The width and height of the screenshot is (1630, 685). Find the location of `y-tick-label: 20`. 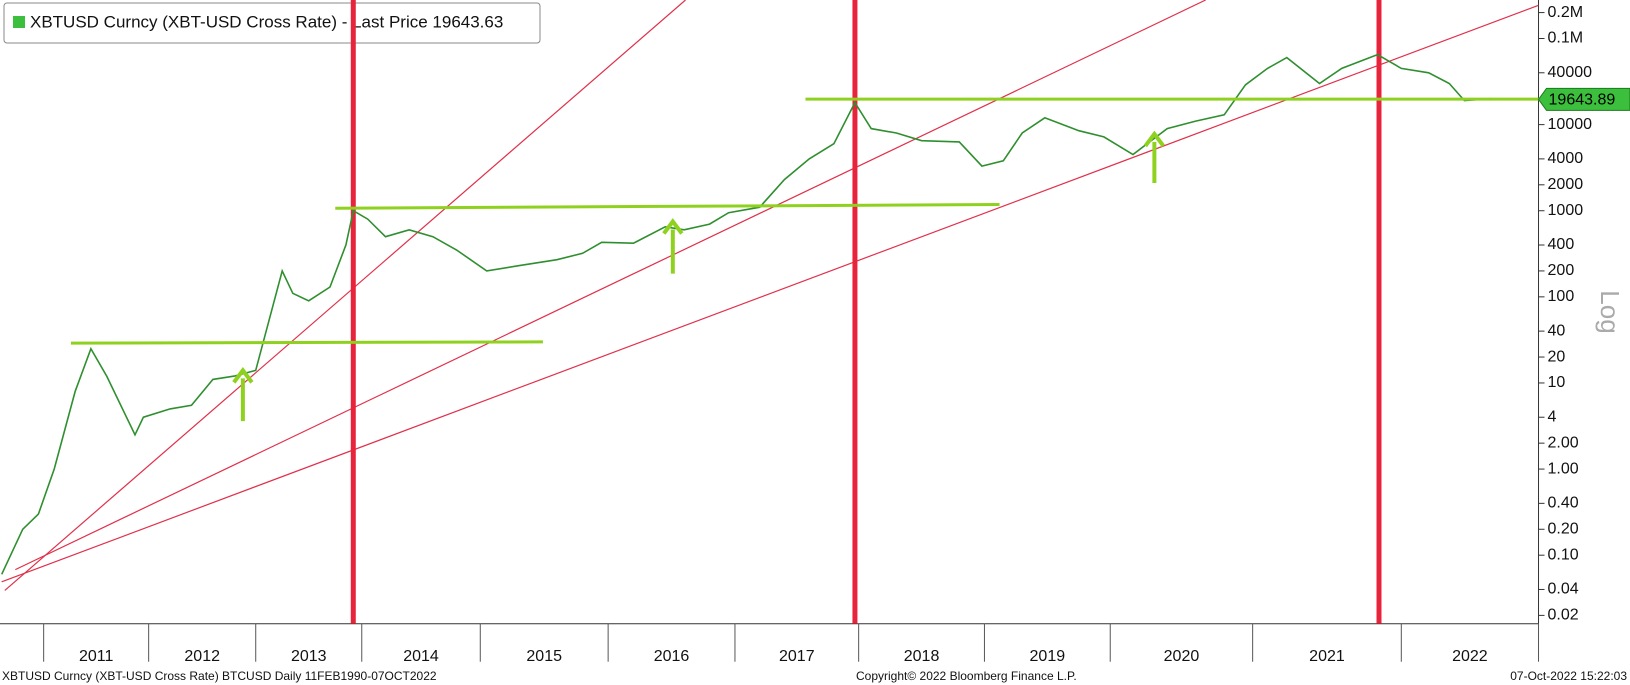

y-tick-label: 20 is located at coordinates (1557, 356).